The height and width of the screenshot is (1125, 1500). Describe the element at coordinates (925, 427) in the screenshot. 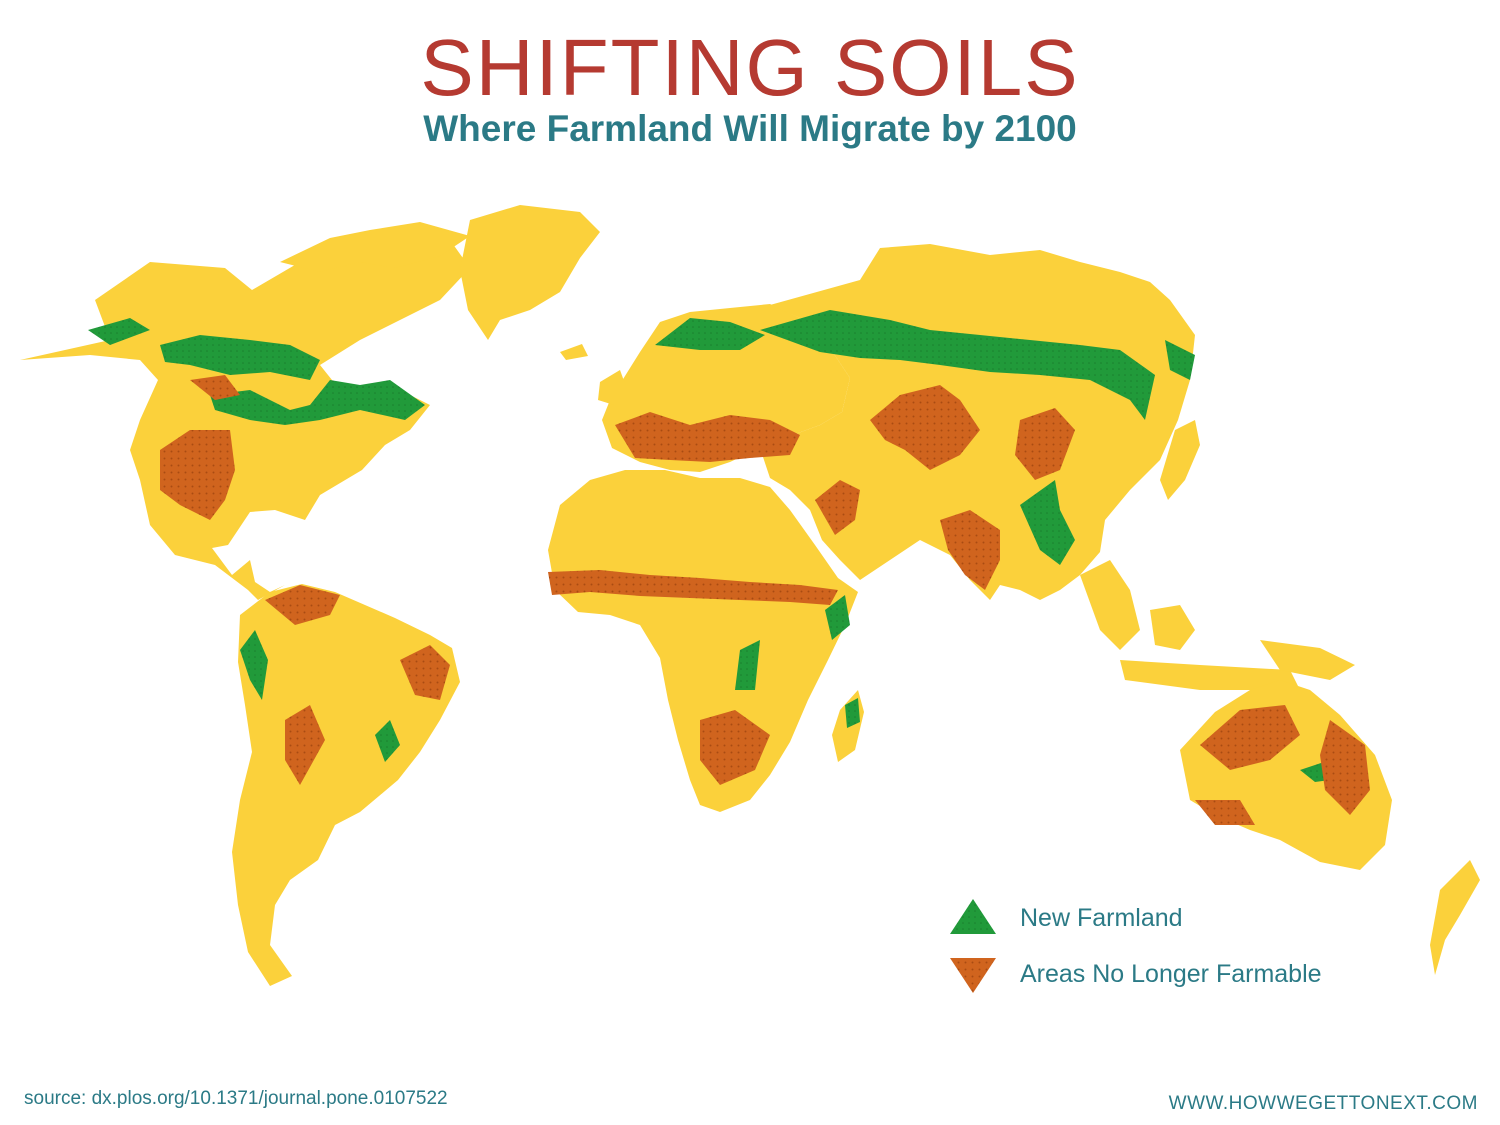

I see `lost-farmland-central-asia` at that location.